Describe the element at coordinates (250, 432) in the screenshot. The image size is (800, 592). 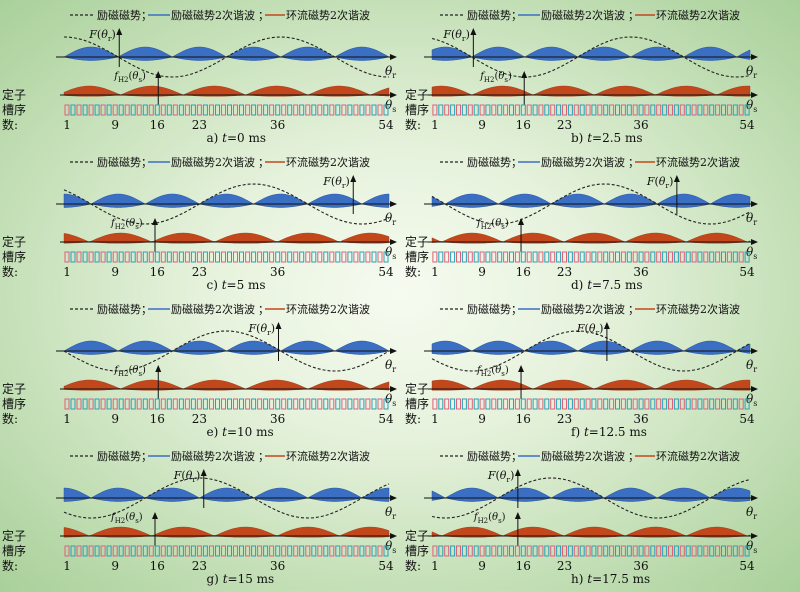
I see `caption-suffix: =10 ms` at that location.